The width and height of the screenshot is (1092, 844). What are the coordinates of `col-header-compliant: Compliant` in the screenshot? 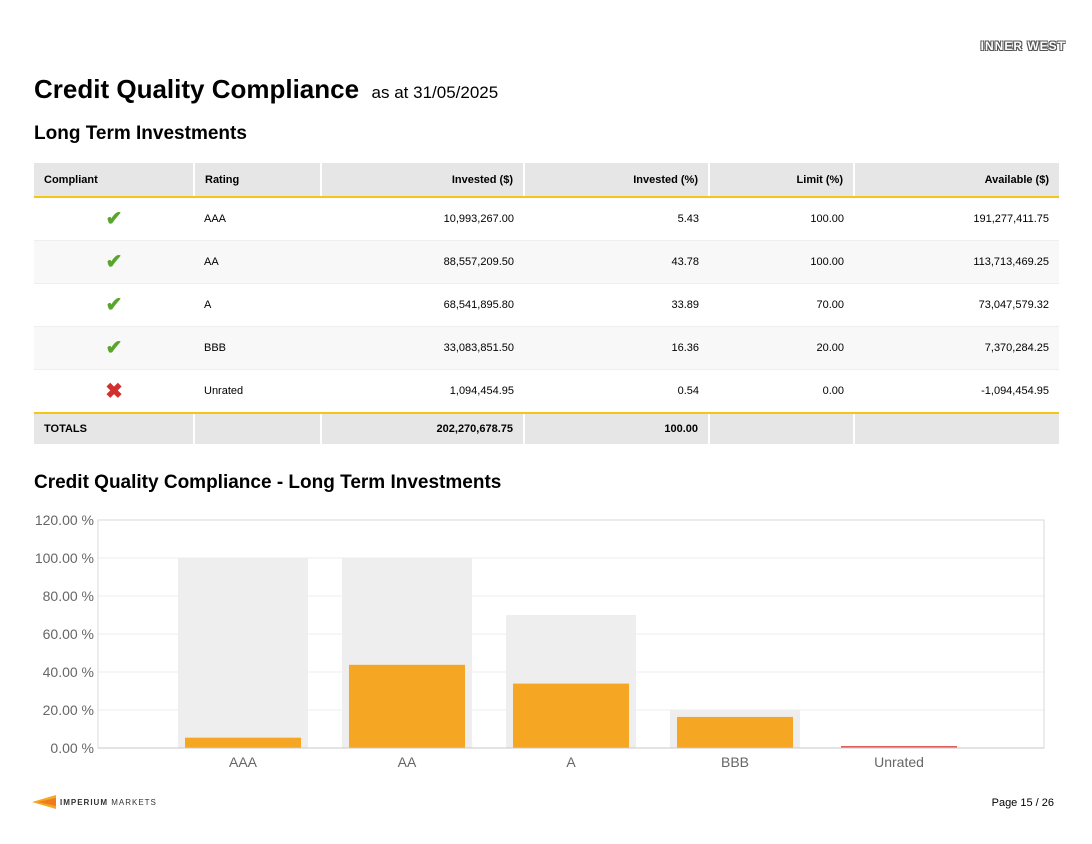 It's located at (114, 180).